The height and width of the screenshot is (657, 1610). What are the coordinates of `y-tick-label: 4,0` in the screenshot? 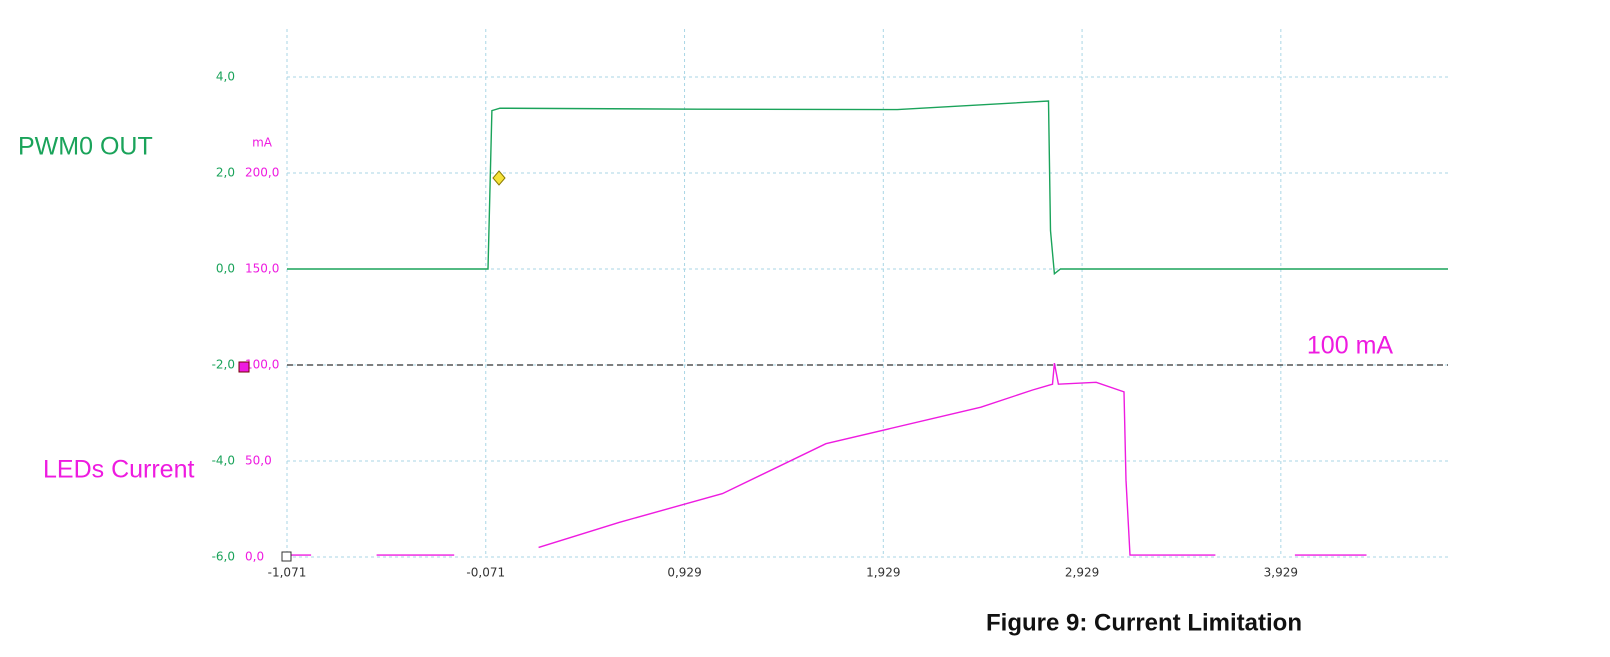 It's located at (225, 77).